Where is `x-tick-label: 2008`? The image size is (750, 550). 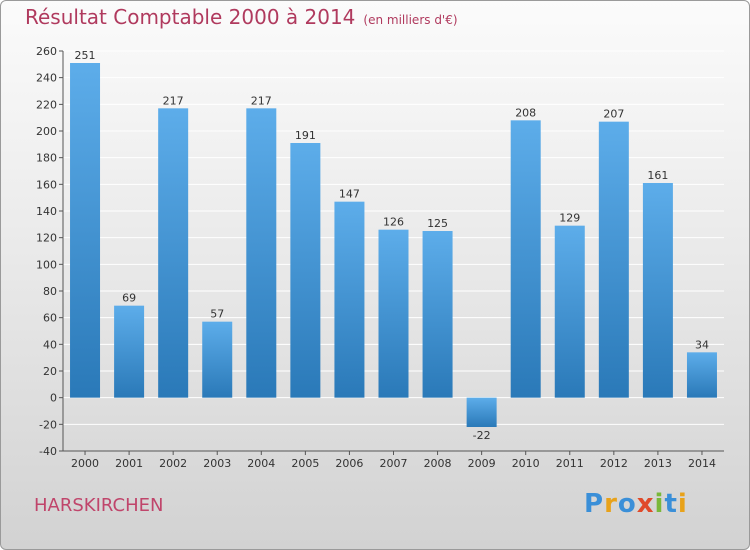 x-tick-label: 2008 is located at coordinates (438, 463).